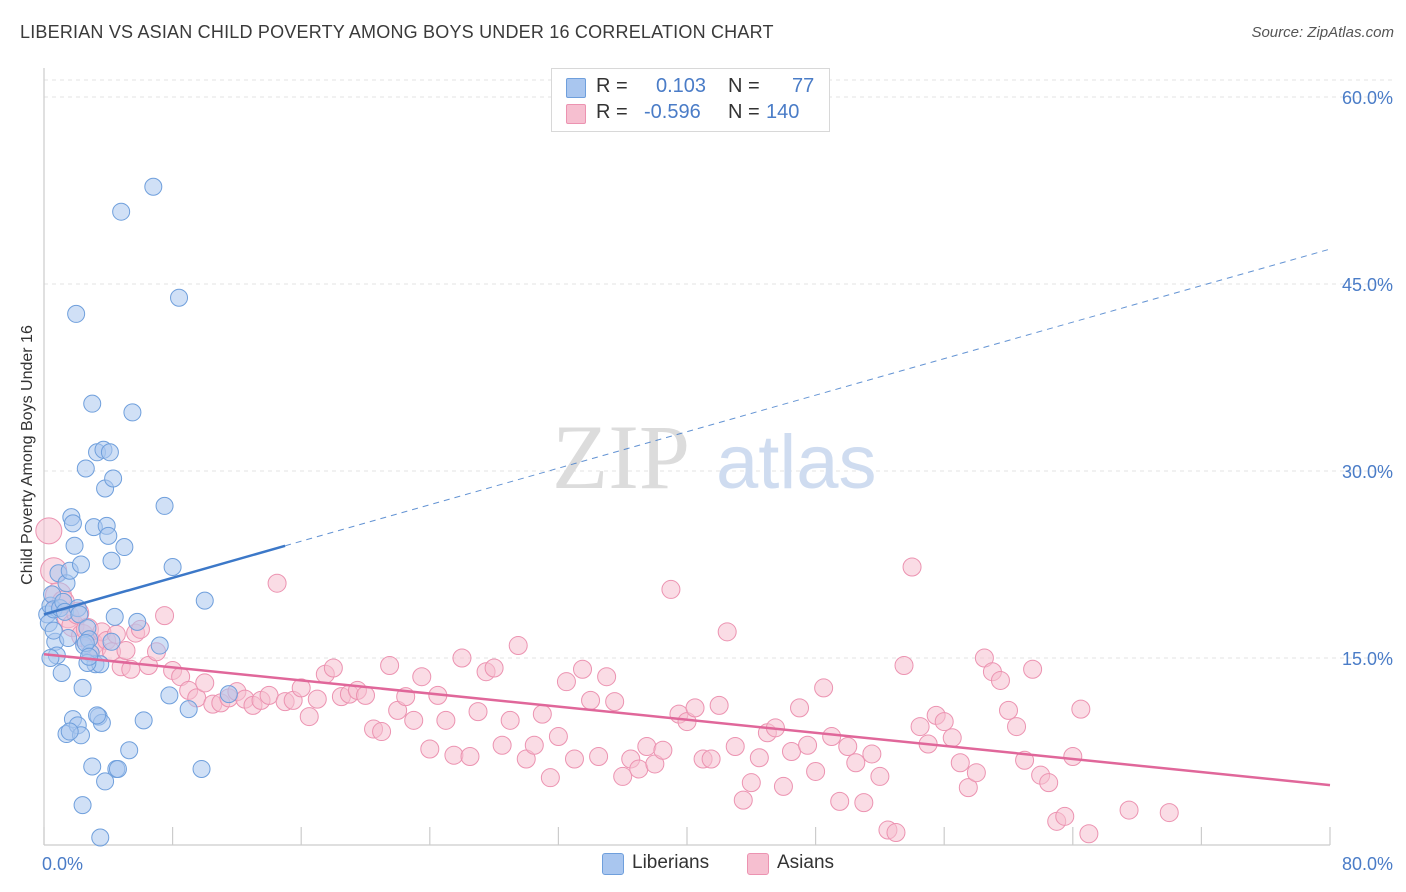 Image resolution: width=1406 pixels, height=892 pixels. What do you see at coordinates (138, 512) in the screenshot?
I see `liberians-points` at bounding box center [138, 512].